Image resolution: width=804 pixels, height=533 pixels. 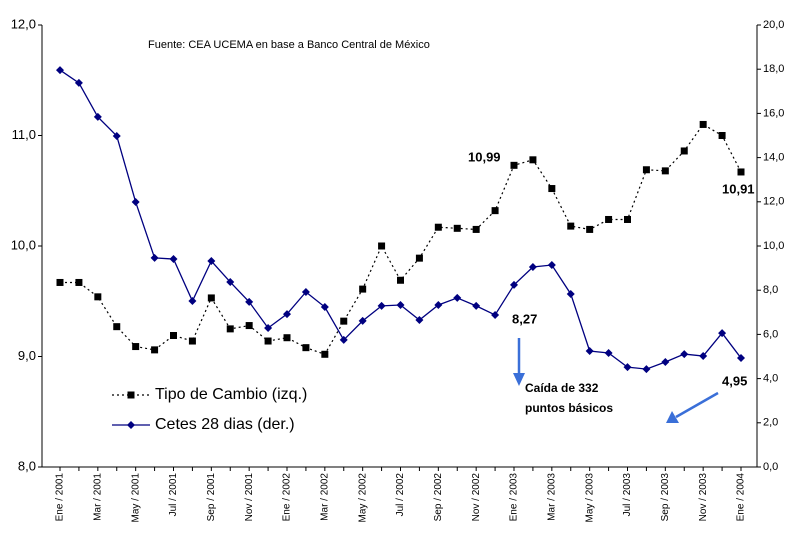 I want to click on x-tick-label: Ene / 2002, so click(x=287, y=497).